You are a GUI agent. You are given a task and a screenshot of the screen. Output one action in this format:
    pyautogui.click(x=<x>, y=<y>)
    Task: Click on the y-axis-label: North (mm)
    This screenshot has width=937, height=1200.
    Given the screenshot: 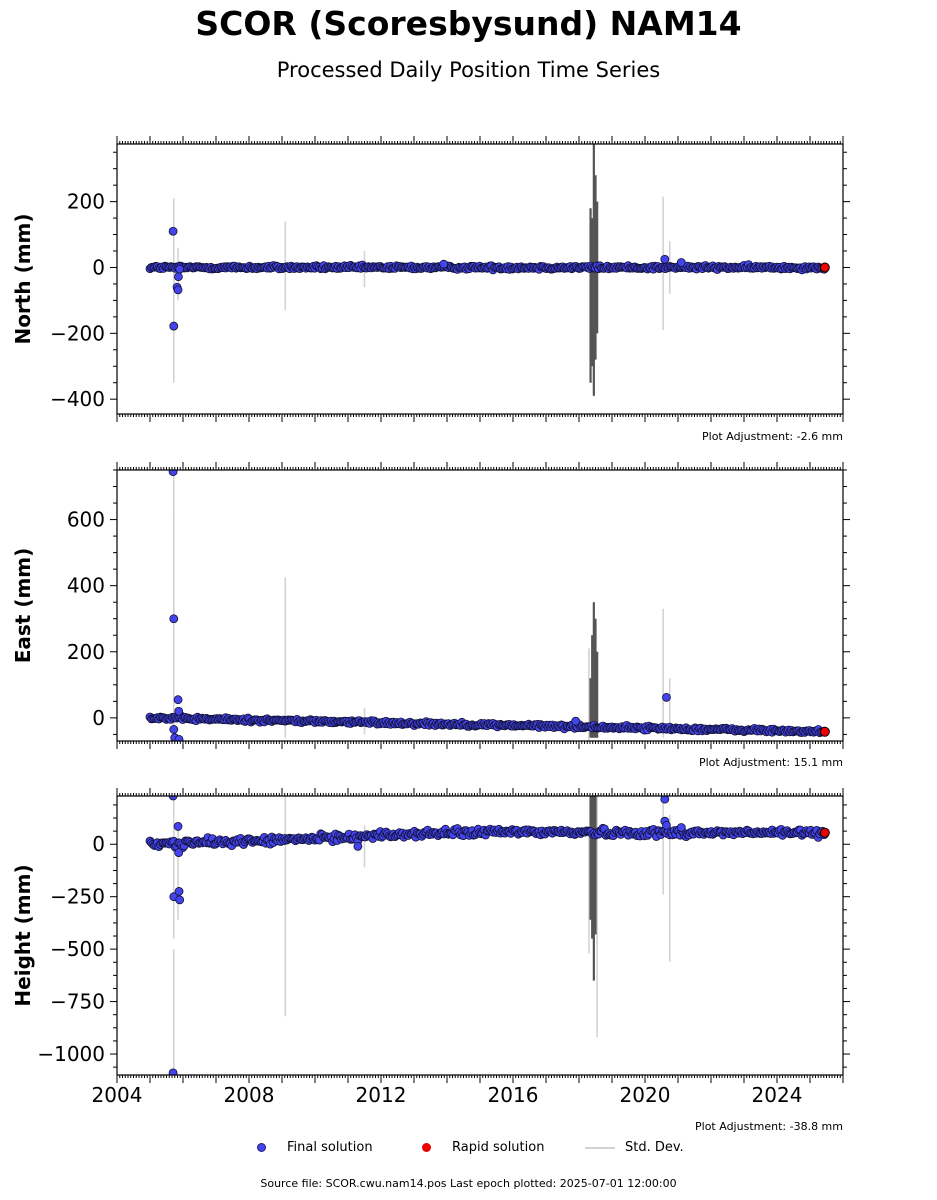 What is the action you would take?
    pyautogui.click(x=23, y=278)
    